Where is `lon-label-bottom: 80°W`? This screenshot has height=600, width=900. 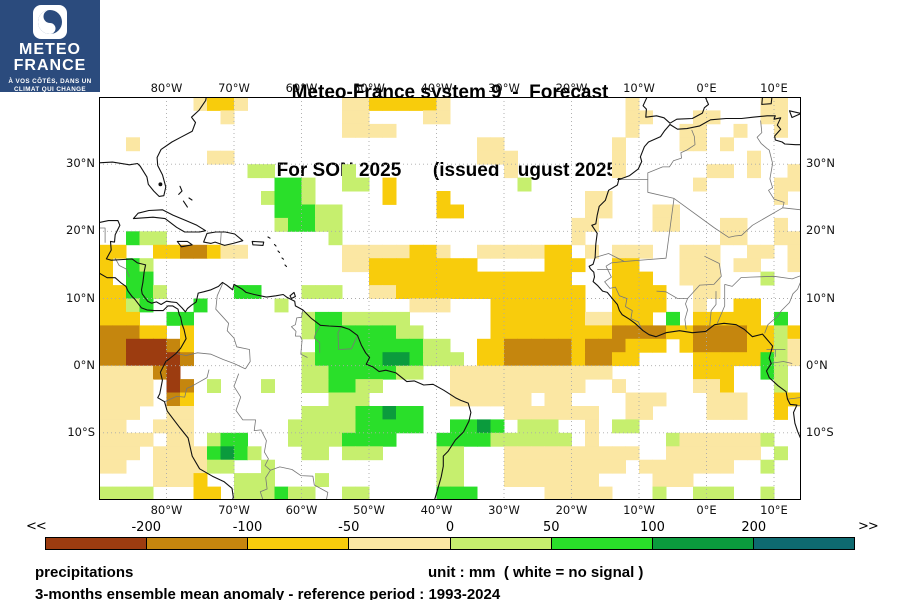 lon-label-bottom: 80°W is located at coordinates (166, 510).